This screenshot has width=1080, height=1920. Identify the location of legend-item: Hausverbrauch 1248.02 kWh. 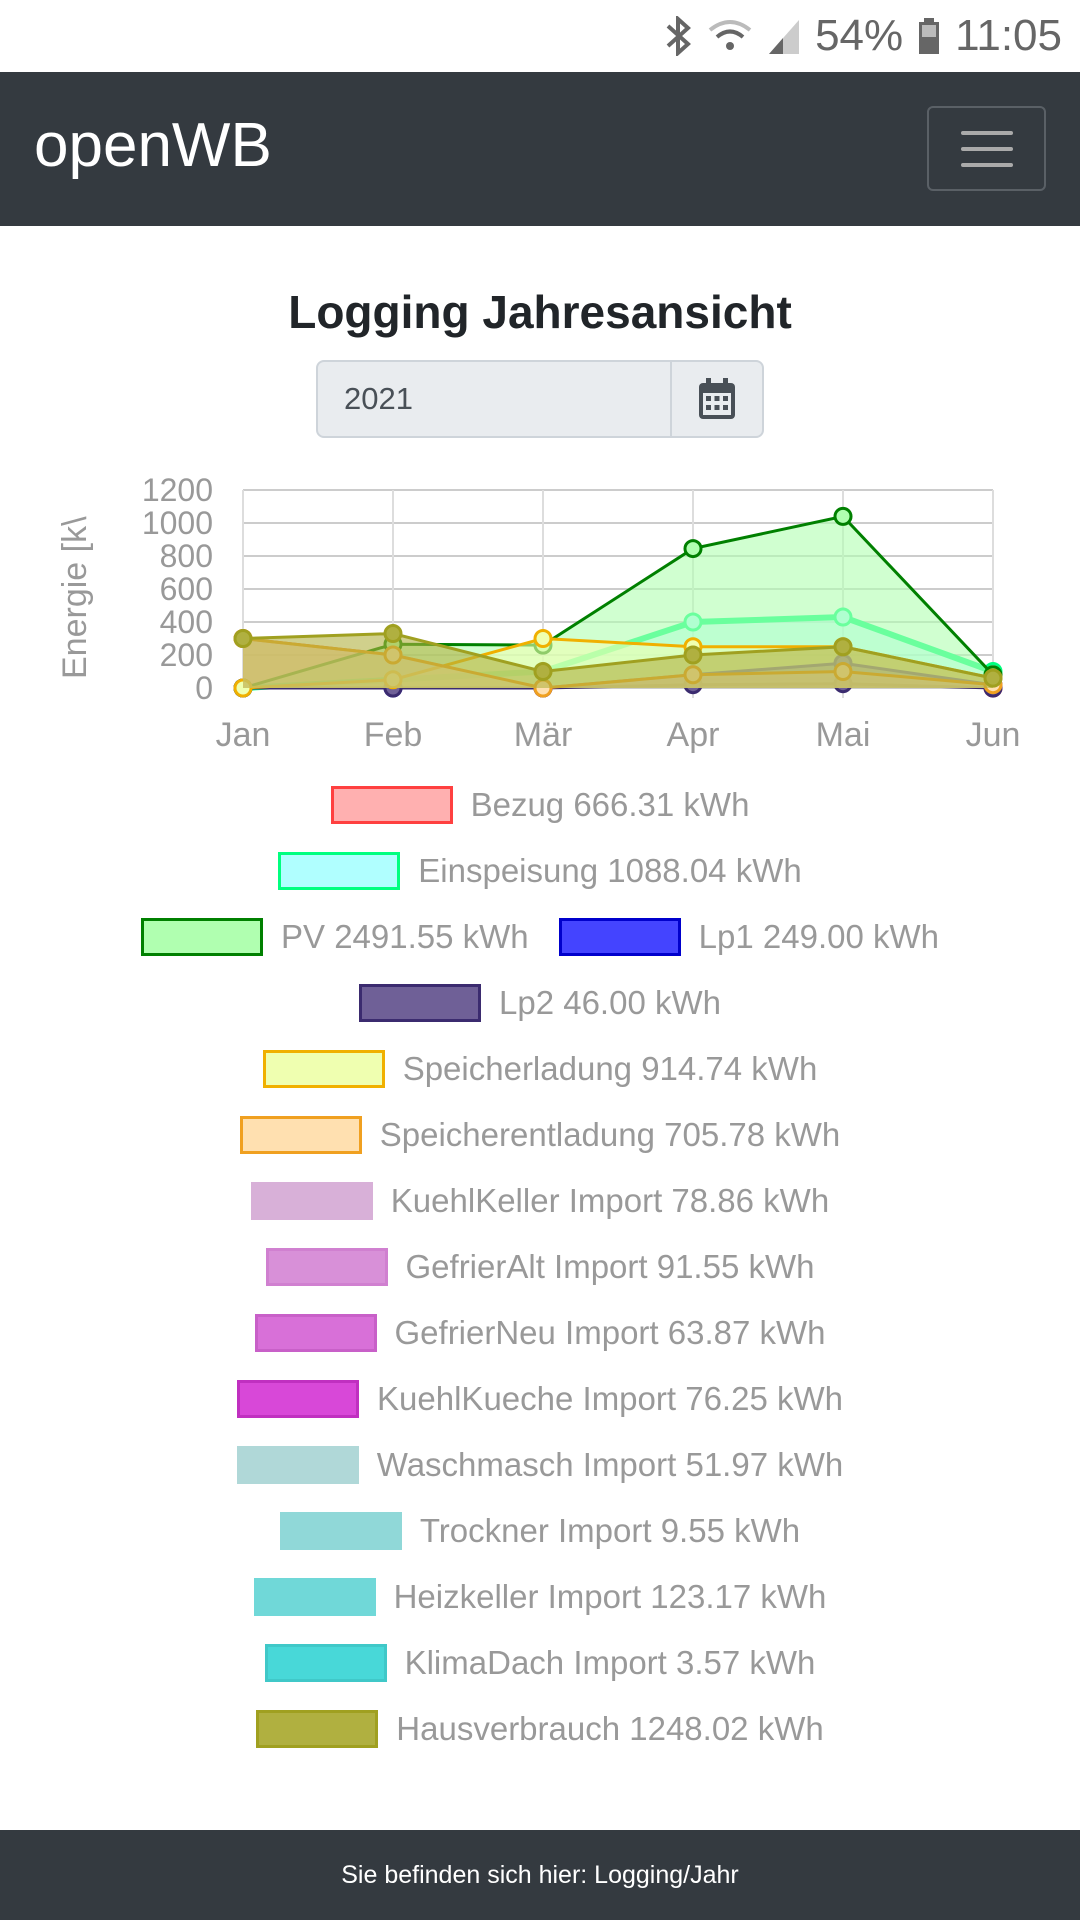
(540, 1729).